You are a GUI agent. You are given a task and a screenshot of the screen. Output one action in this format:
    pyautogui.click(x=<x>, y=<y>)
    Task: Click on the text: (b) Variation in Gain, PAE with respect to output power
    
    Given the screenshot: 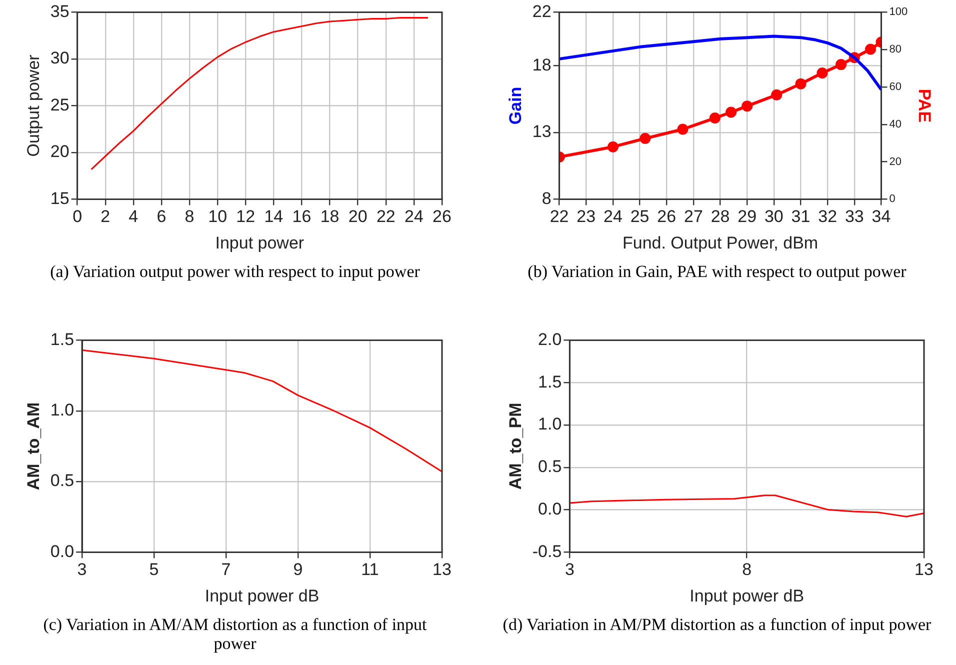 What is the action you would take?
    pyautogui.click(x=717, y=271)
    